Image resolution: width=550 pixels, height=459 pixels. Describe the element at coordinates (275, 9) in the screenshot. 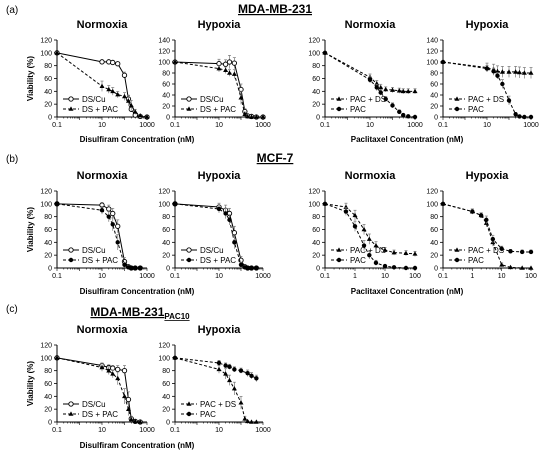

I see `section-a-title: MDA-MB-231` at that location.